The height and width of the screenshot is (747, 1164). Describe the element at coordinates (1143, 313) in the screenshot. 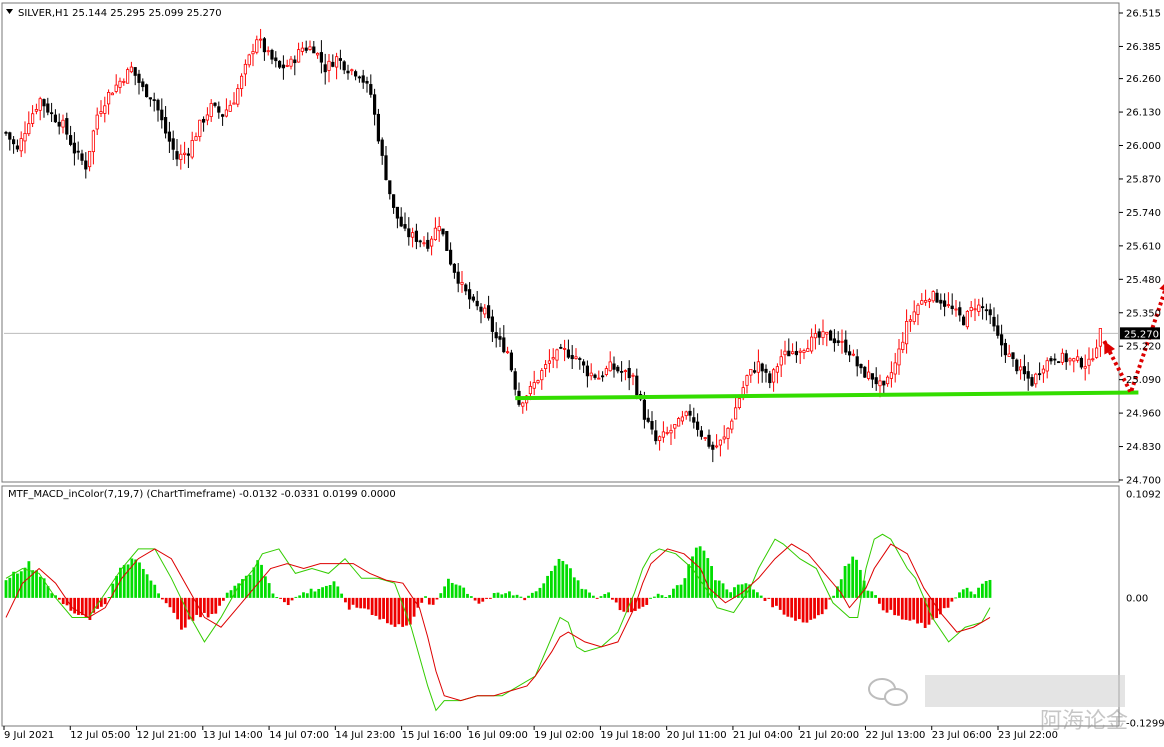

I see `y-tick-label: 25.350` at that location.